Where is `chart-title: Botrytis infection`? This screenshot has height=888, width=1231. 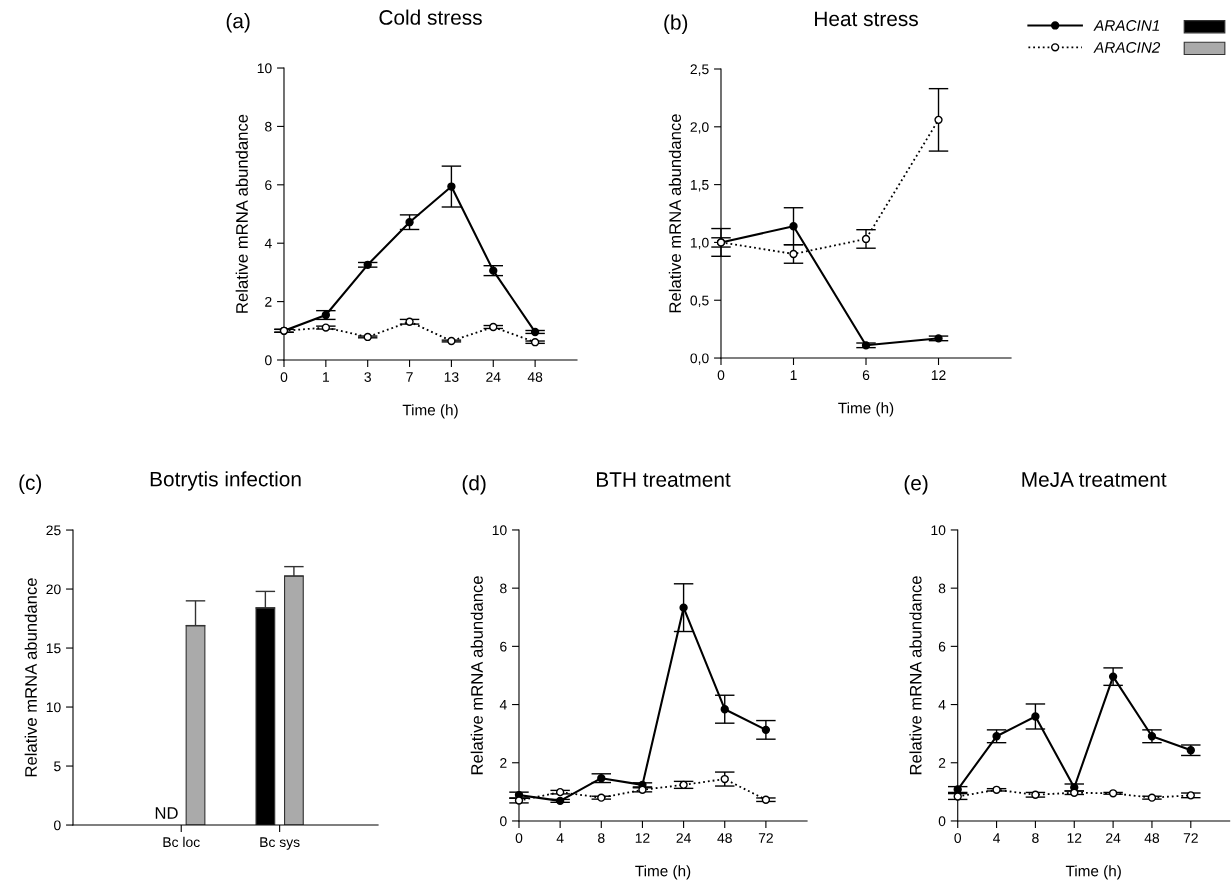 chart-title: Botrytis infection is located at coordinates (225, 481).